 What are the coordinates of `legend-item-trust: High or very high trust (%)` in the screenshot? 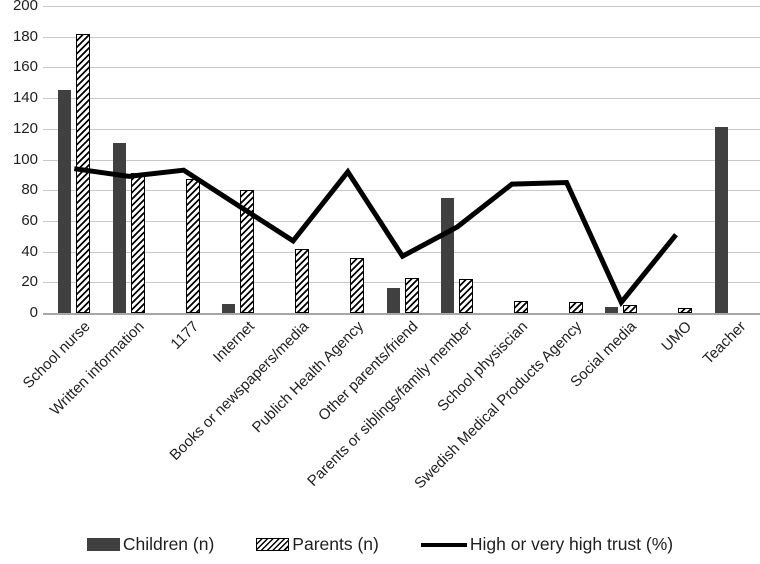 It's located at (547, 544).